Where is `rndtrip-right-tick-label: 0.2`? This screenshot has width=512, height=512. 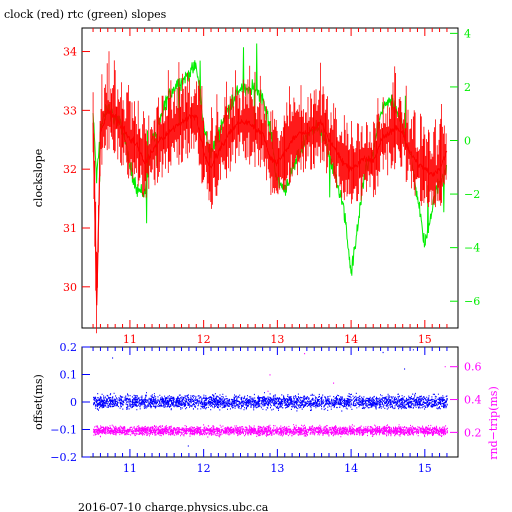
rndtrip-right-tick-label: 0.2 is located at coordinates (473, 432).